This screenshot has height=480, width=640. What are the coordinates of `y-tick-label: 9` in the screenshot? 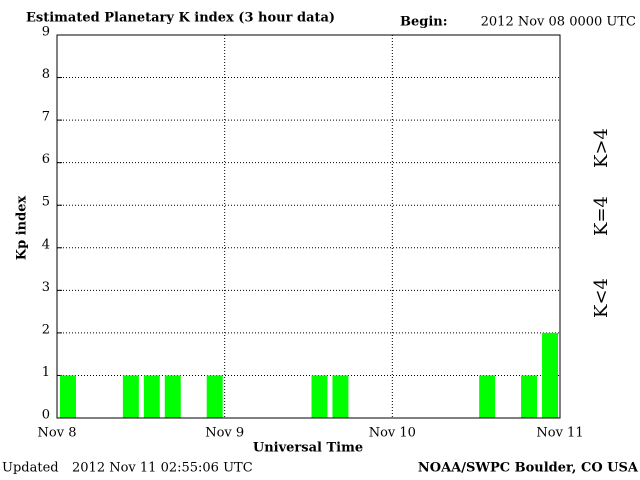 It's located at (46, 32).